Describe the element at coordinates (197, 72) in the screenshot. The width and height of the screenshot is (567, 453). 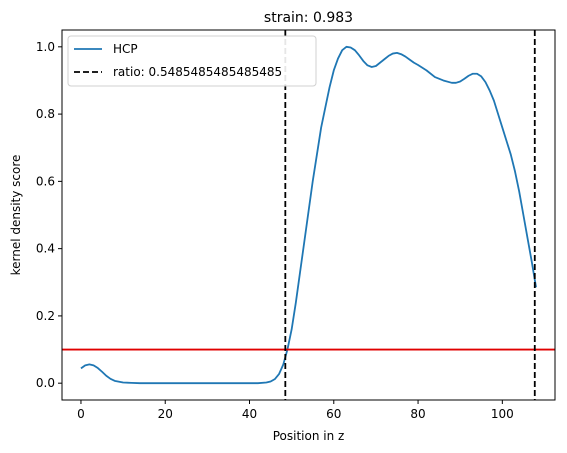
I see `legend-ratio-label: ratio: 0.5485485485485485` at that location.